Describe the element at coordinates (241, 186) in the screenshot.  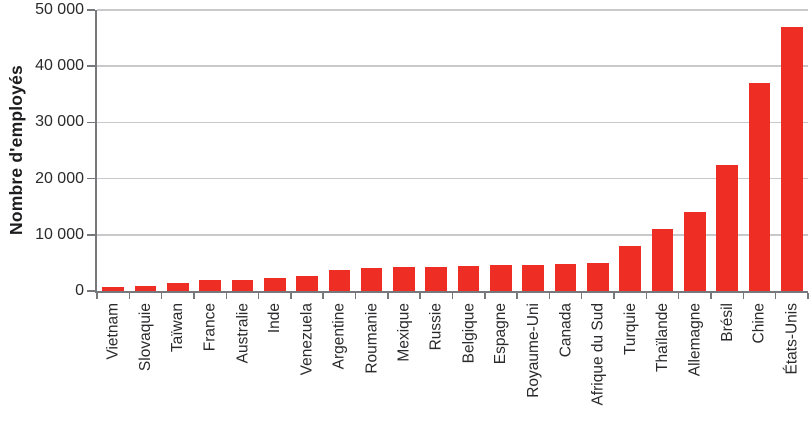
I see `category-slot: Australie` at that location.